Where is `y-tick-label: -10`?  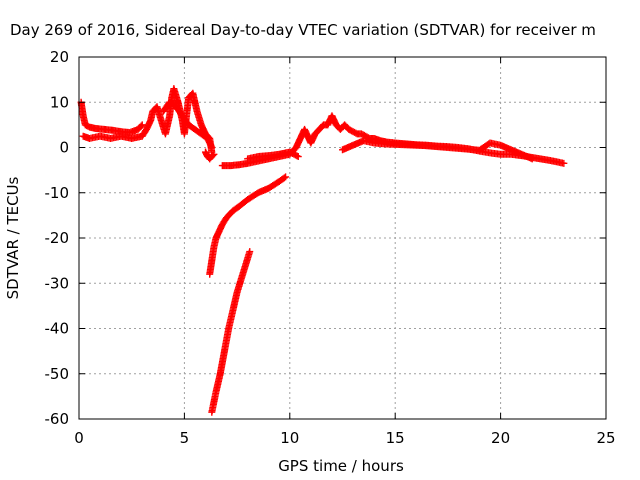 y-tick-label: -10 is located at coordinates (57, 193).